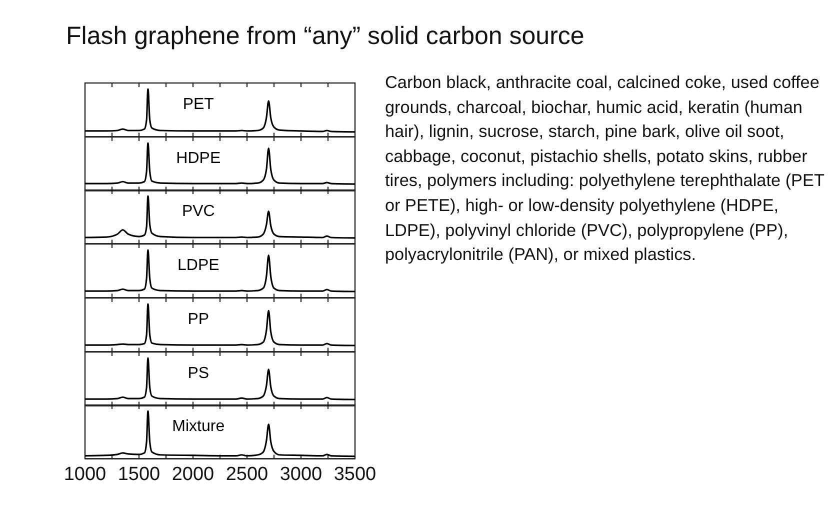 This screenshot has height=505, width=830. I want to click on legend-label: HDPE, so click(198, 157).